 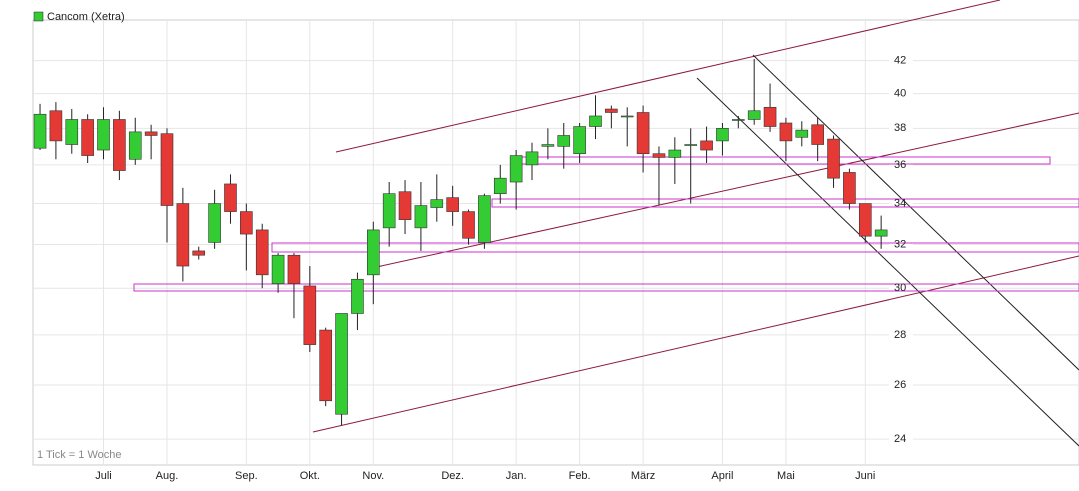 I want to click on y-tick-label: 32, so click(x=900, y=244).